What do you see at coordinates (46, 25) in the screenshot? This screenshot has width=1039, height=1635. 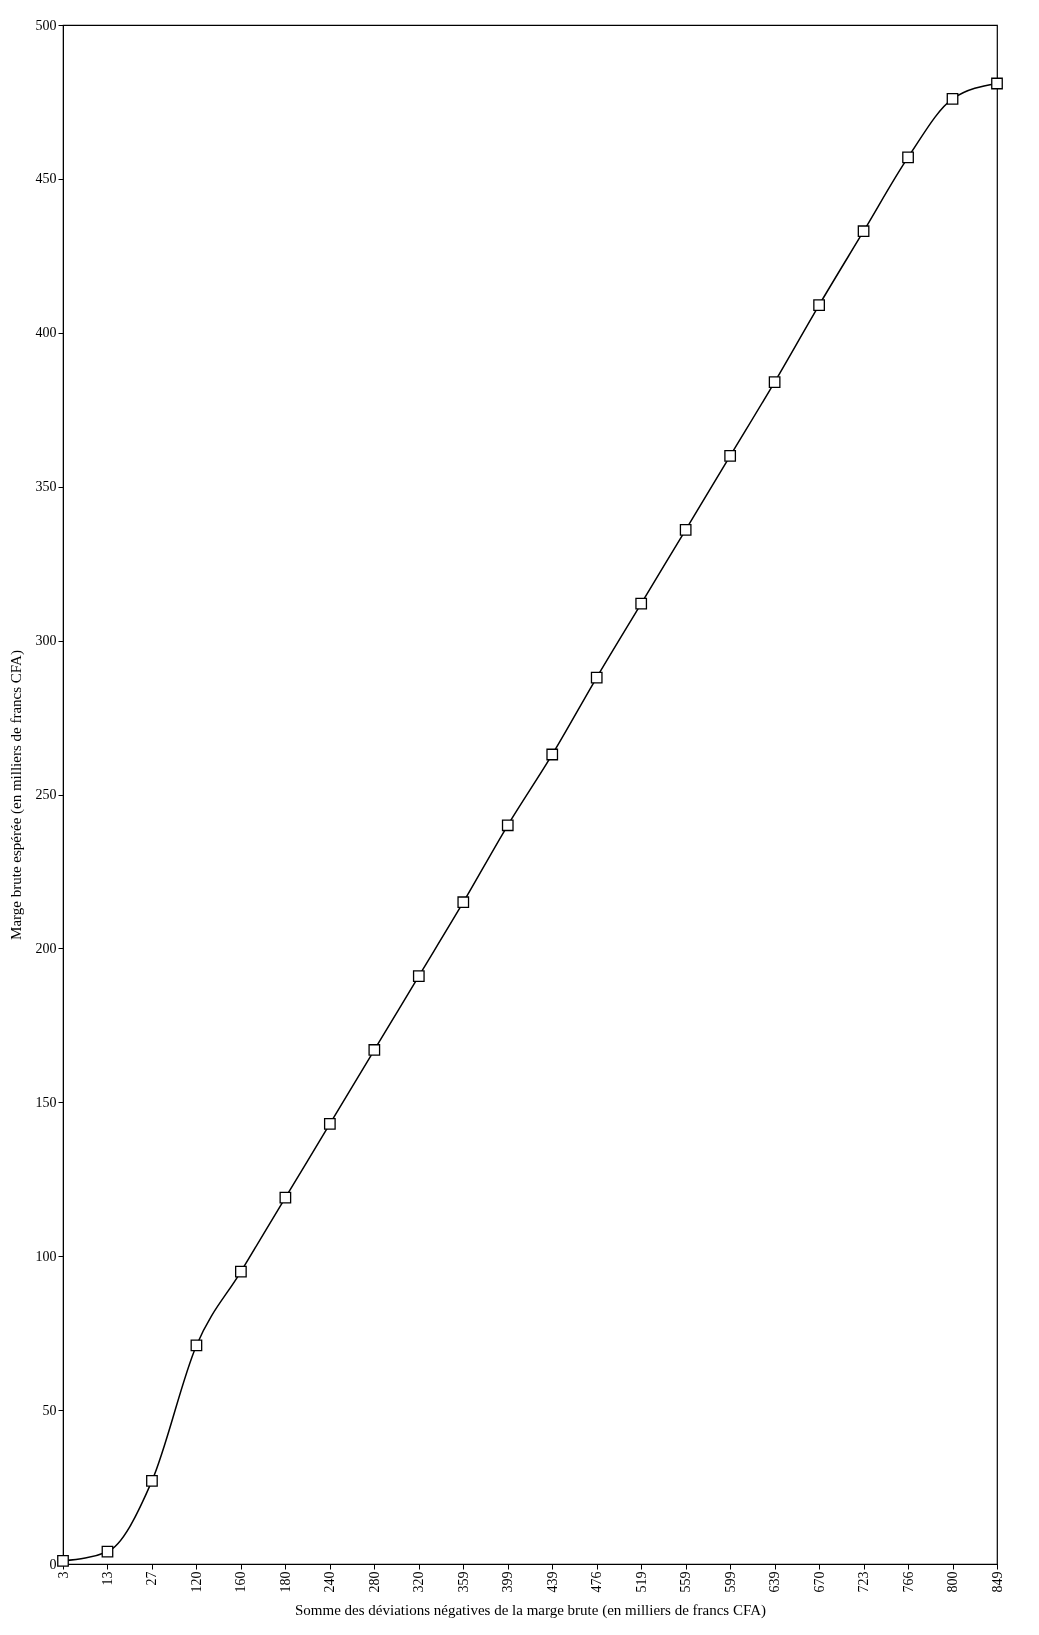 I see `y-tick-label: 500` at bounding box center [46, 25].